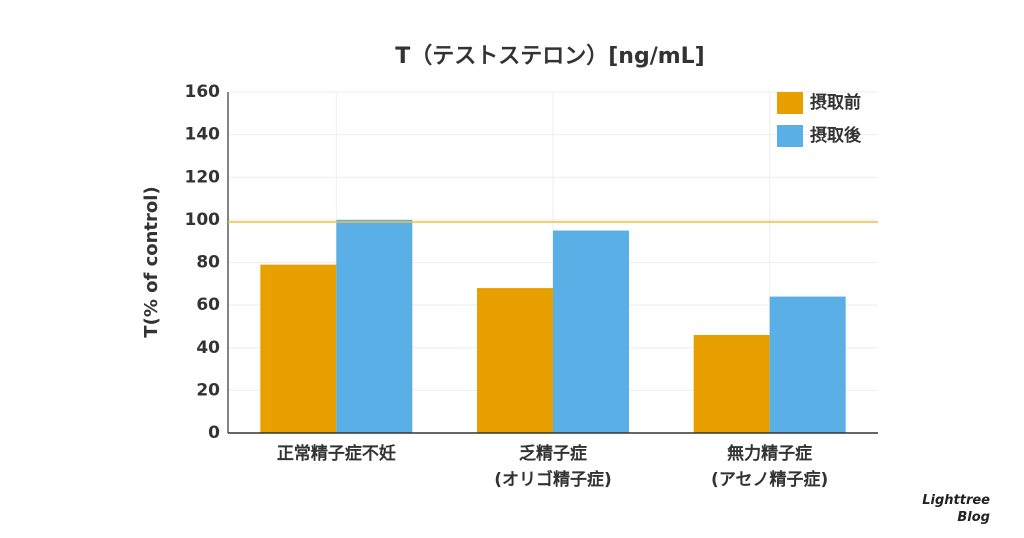  Describe the element at coordinates (203, 177) in the screenshot. I see `y-tick-label: 120` at that location.